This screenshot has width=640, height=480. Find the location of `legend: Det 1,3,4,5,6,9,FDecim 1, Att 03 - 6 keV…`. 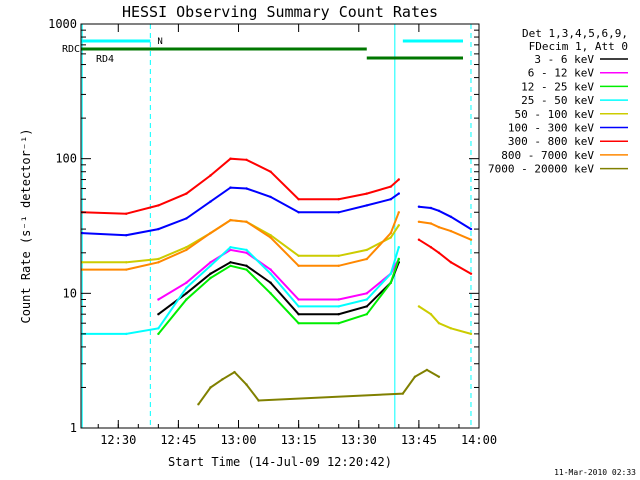

legend: Det 1,3,4,5,6,9,FDecim 1, Att 03 - 6 keV… is located at coordinates (558, 101).